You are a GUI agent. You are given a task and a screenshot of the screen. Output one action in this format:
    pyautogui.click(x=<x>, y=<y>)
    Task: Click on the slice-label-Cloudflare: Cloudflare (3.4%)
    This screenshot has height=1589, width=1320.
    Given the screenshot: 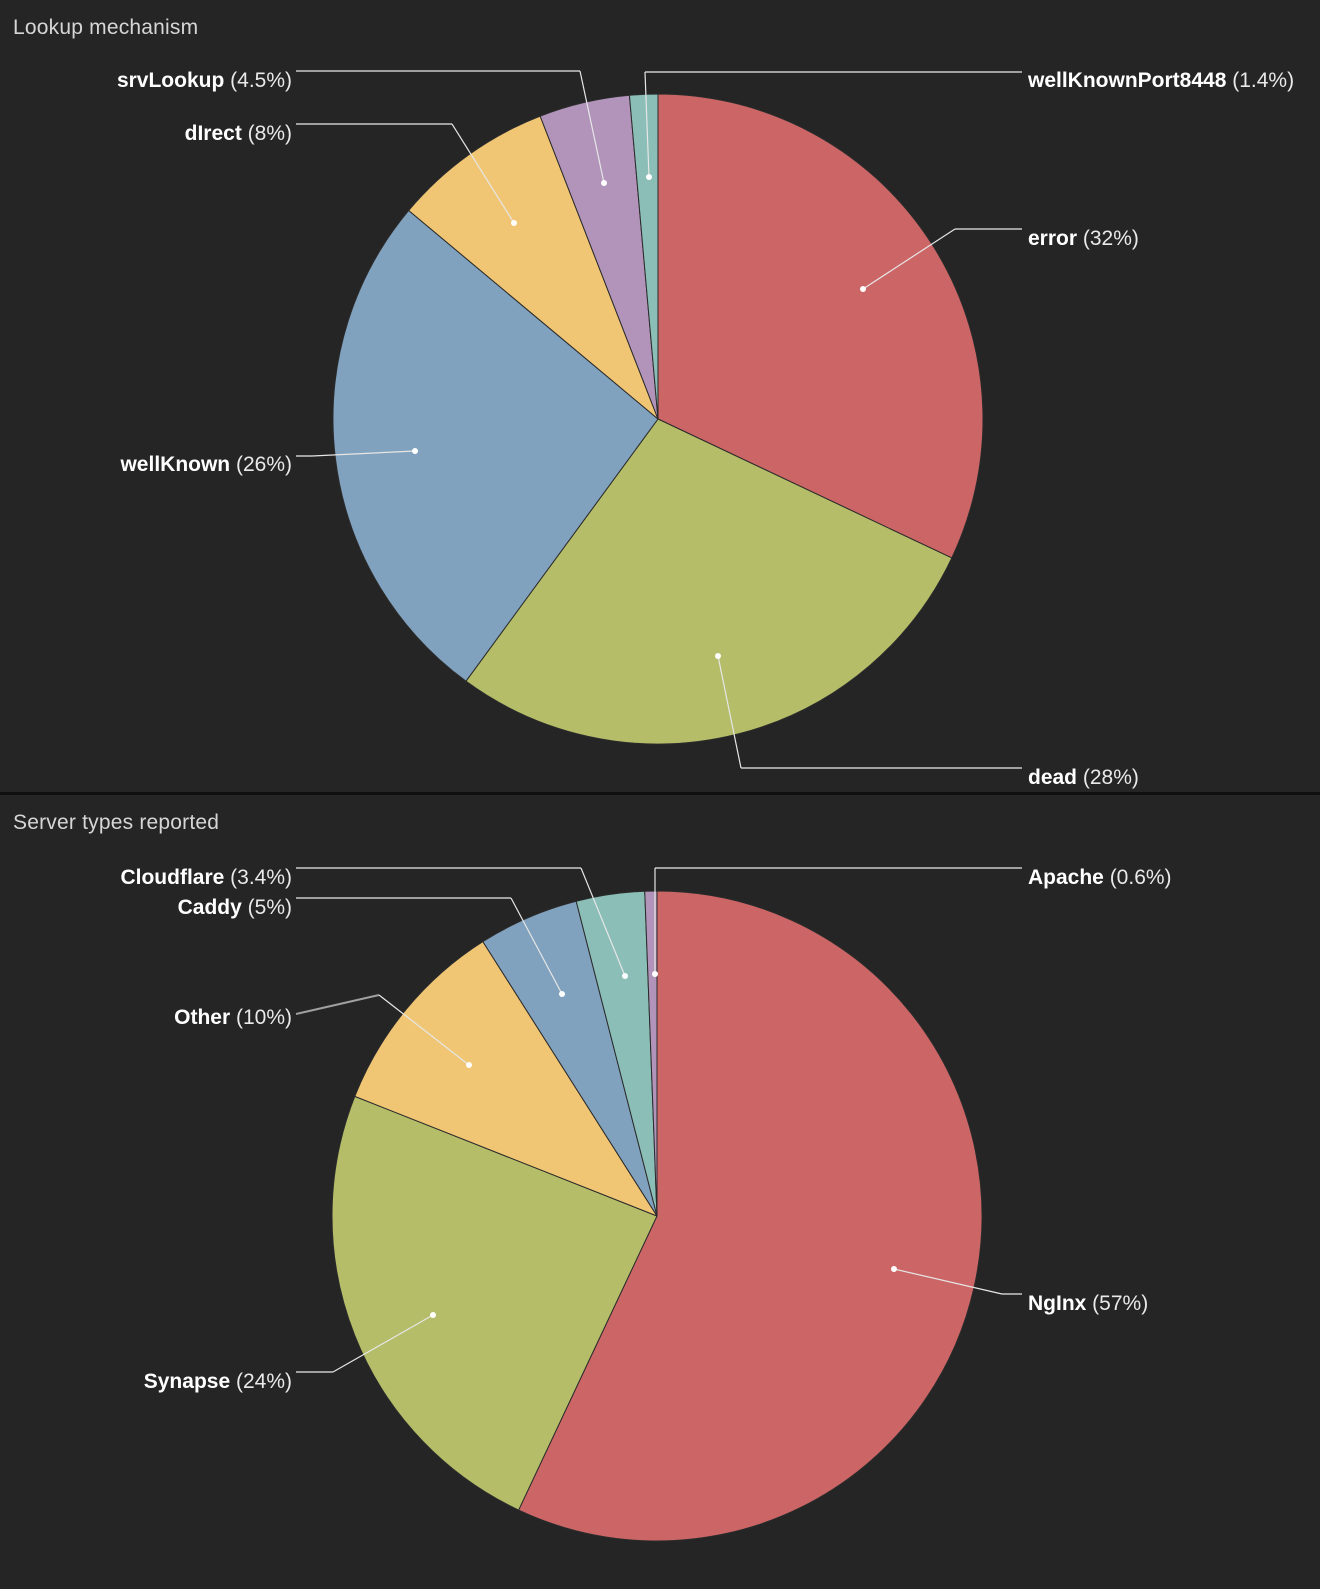 What is the action you would take?
    pyautogui.click(x=206, y=877)
    